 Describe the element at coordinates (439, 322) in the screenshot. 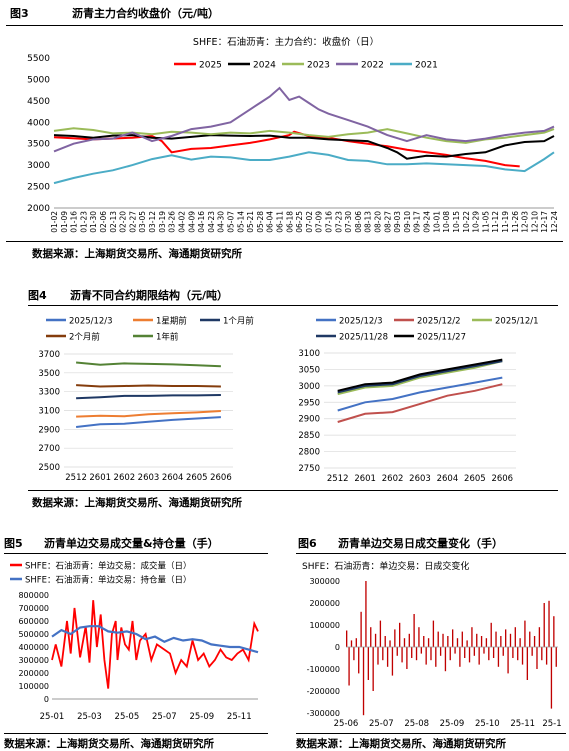

I see `legend-label-1: 2025/12/2` at that location.